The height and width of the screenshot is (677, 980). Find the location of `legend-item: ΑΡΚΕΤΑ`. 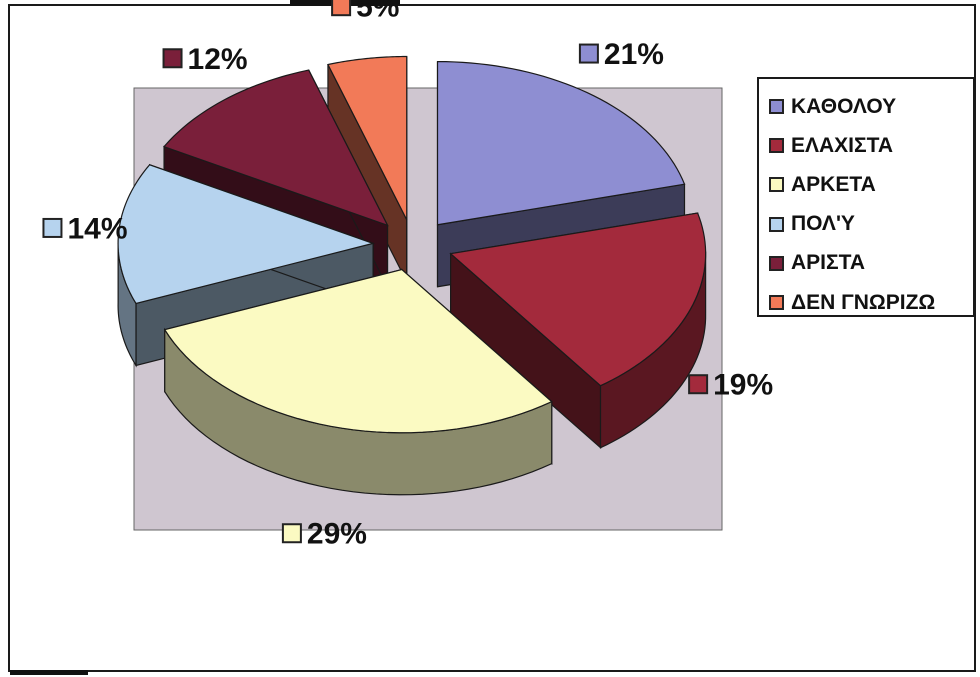

legend-item: ΑΡΚΕΤΑ is located at coordinates (871, 184).